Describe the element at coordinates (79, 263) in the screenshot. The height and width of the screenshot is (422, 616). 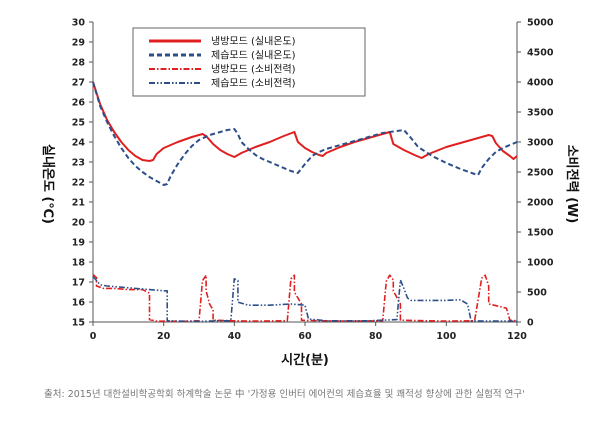
I see `y-left-tick-label: 18` at that location.